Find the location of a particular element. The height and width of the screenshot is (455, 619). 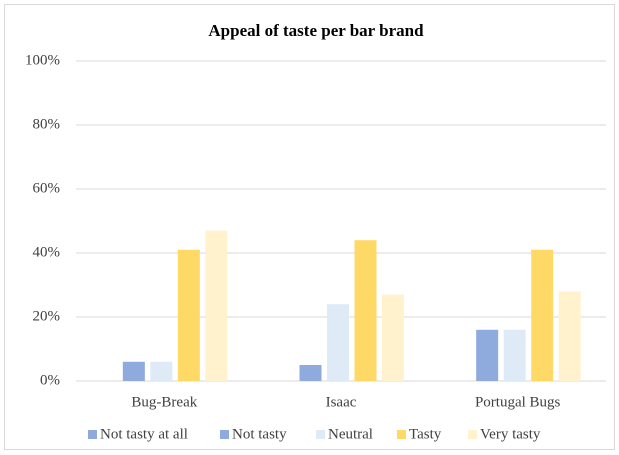

x-tick-label: Bug-Break is located at coordinates (164, 402).